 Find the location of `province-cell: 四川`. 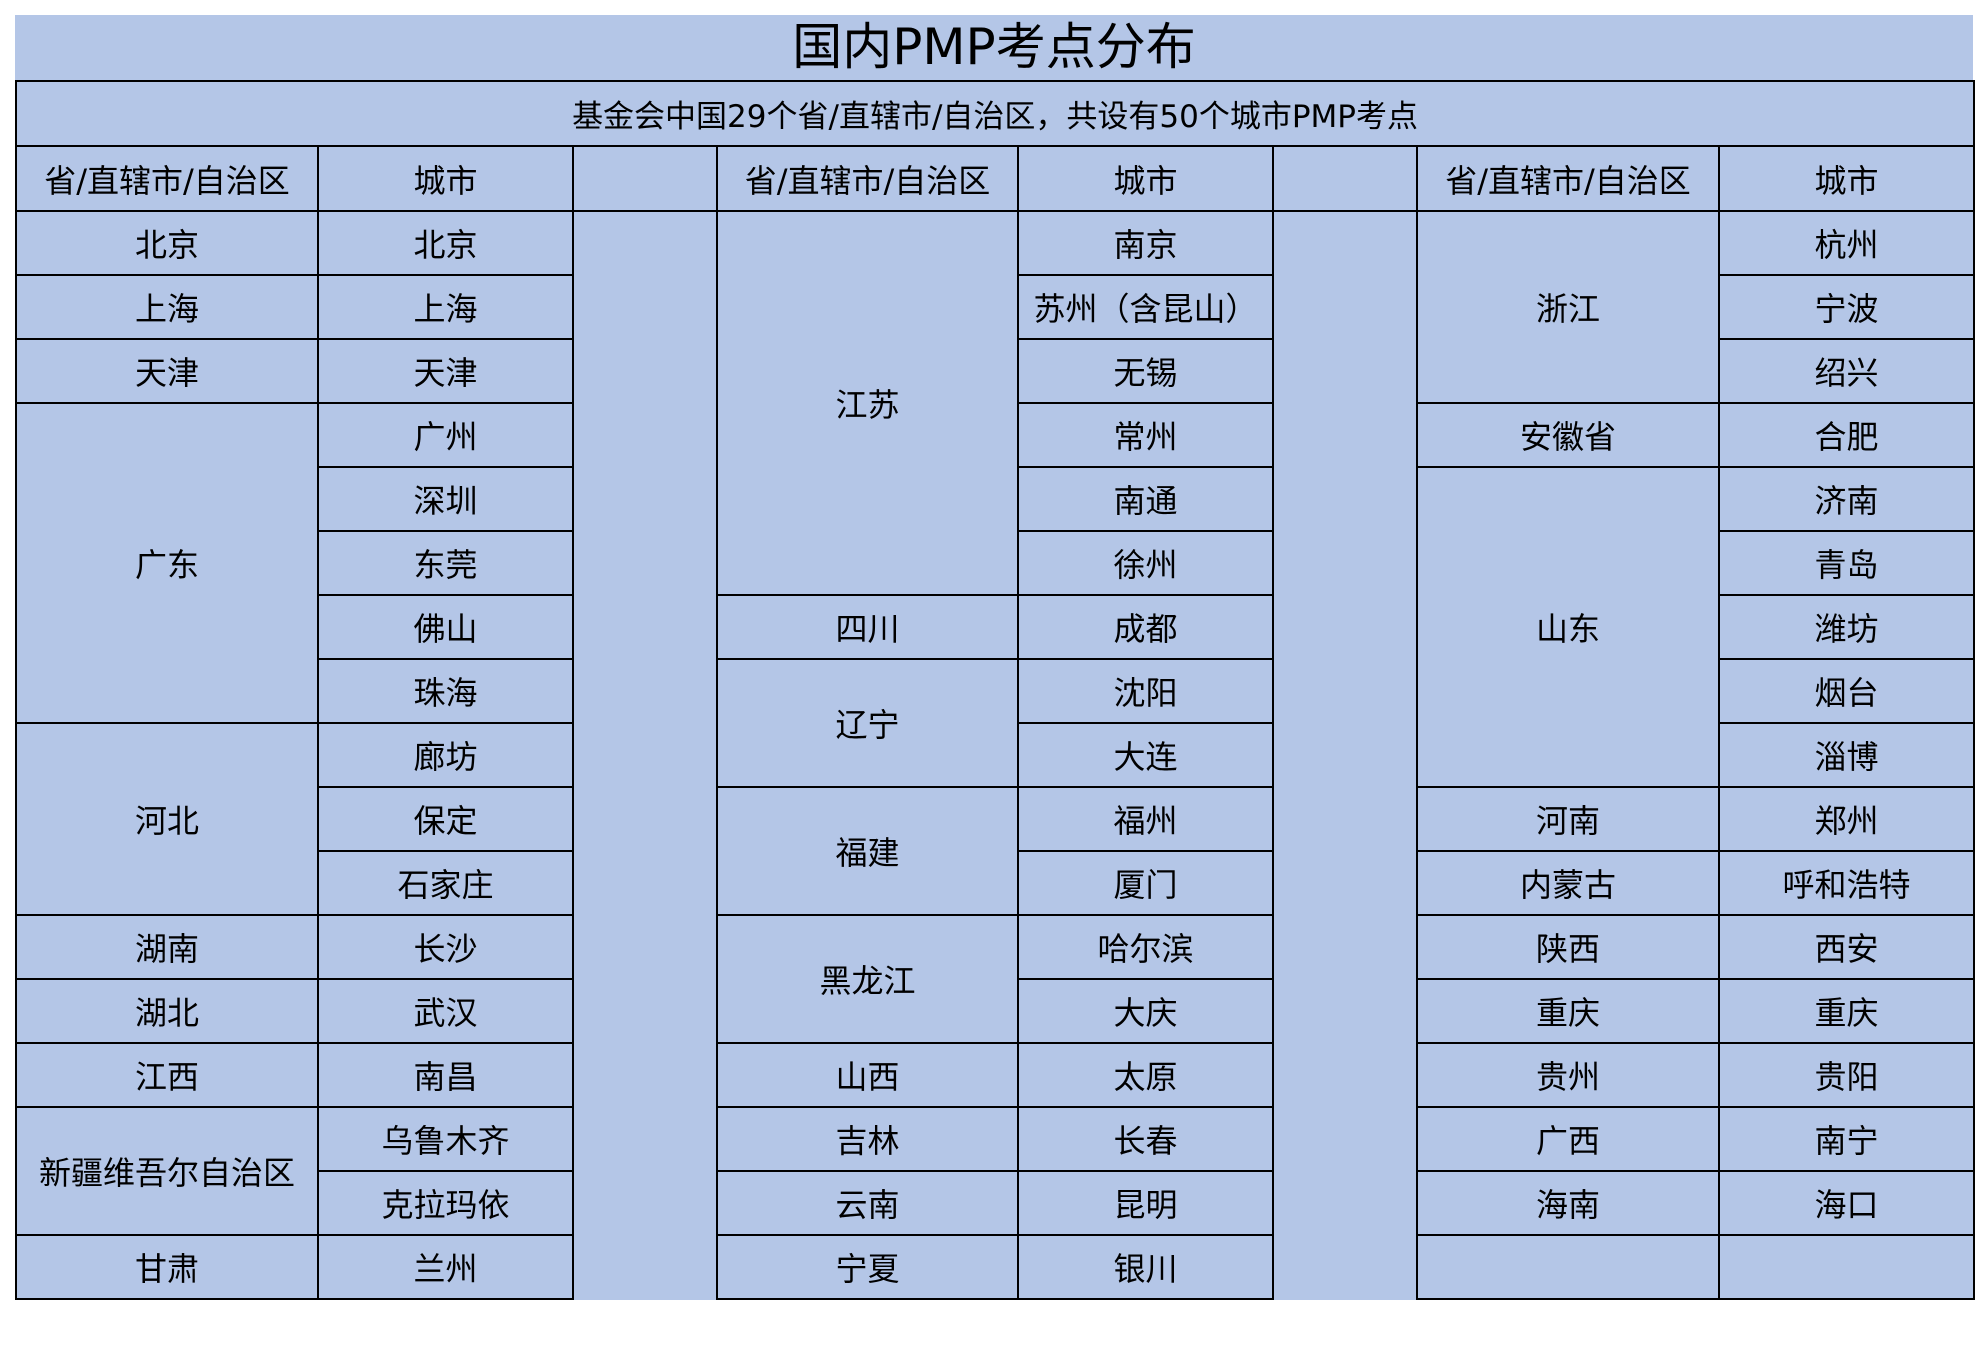

province-cell: 四川 is located at coordinates (867, 627).